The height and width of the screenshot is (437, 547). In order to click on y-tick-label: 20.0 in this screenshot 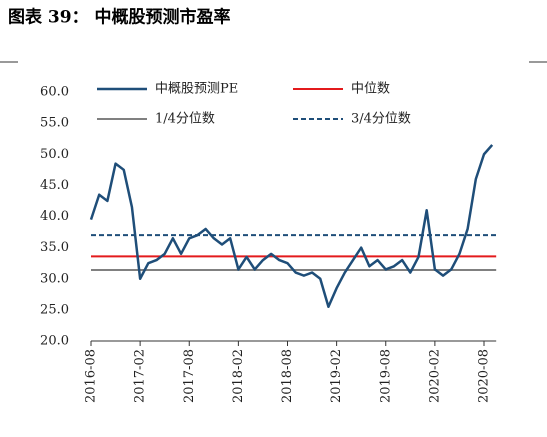, I will do `click(54, 341)`.